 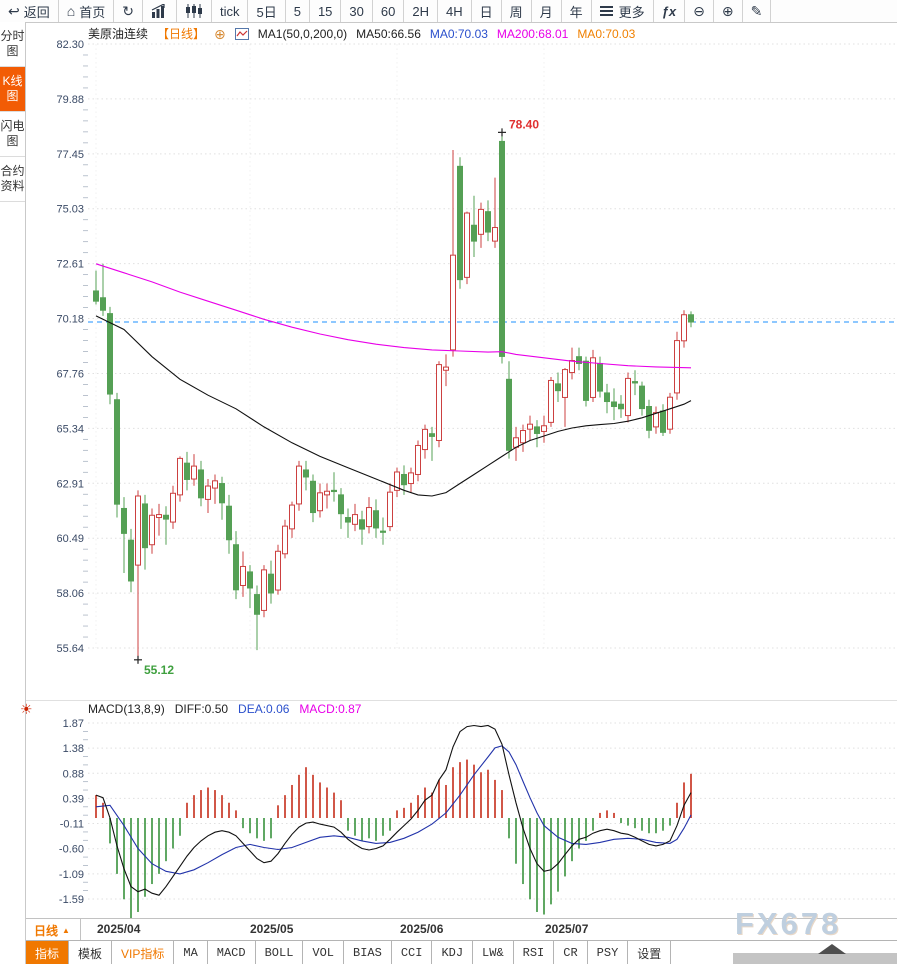 What do you see at coordinates (650, 952) in the screenshot?
I see `tab-settings: 设置` at bounding box center [650, 952].